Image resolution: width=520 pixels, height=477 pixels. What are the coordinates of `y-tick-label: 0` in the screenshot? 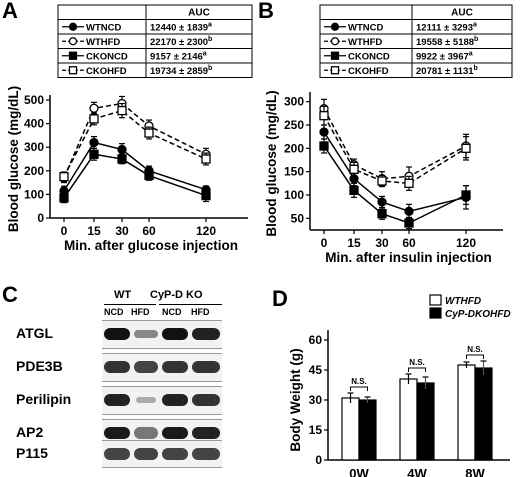 It's located at (318, 460).